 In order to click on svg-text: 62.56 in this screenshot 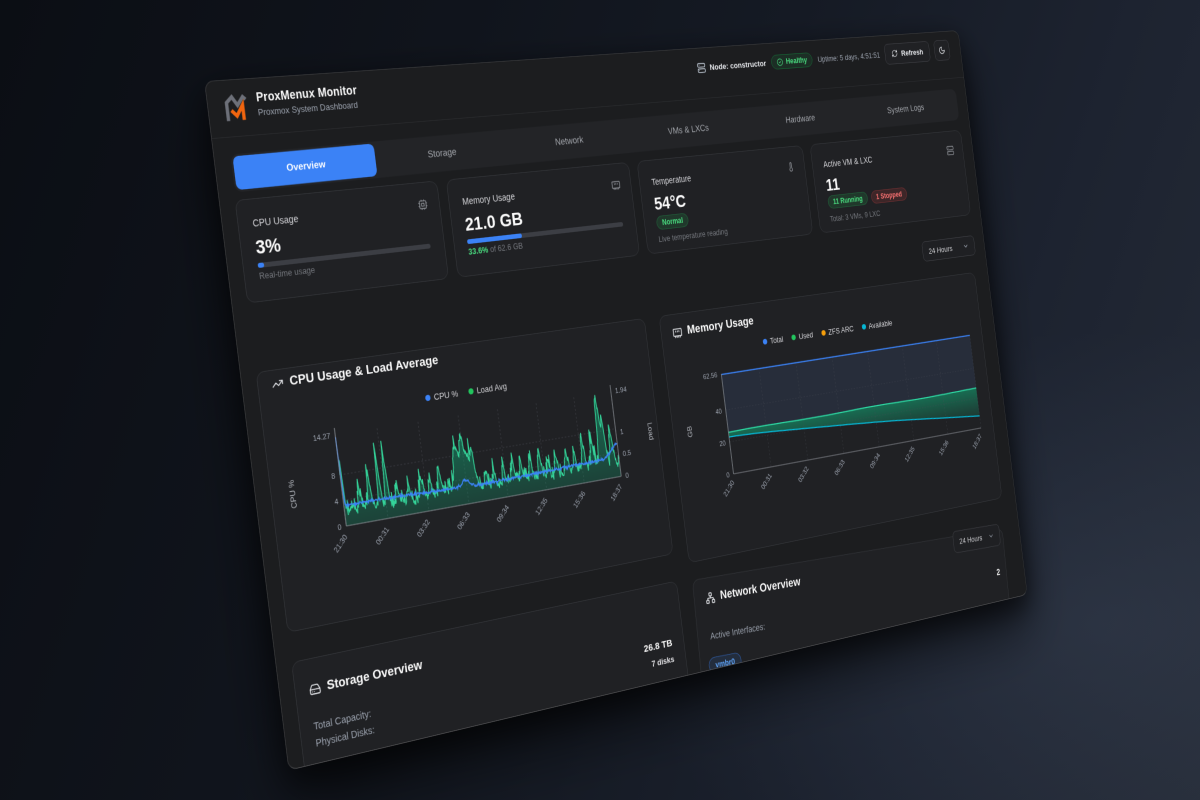, I will do `click(711, 376)`.